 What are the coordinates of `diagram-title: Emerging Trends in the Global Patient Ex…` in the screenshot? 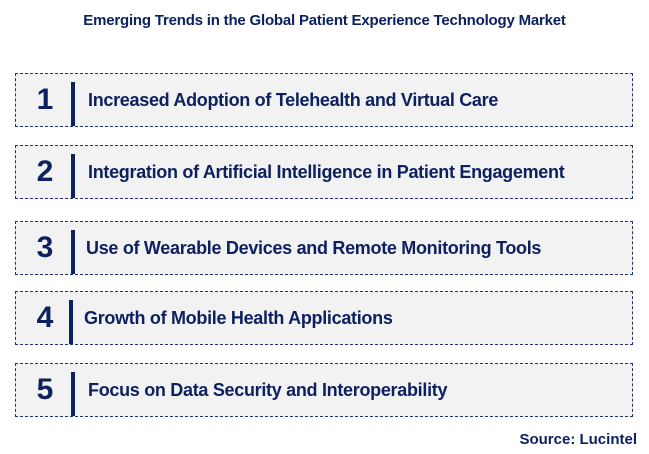 It's located at (324, 20).